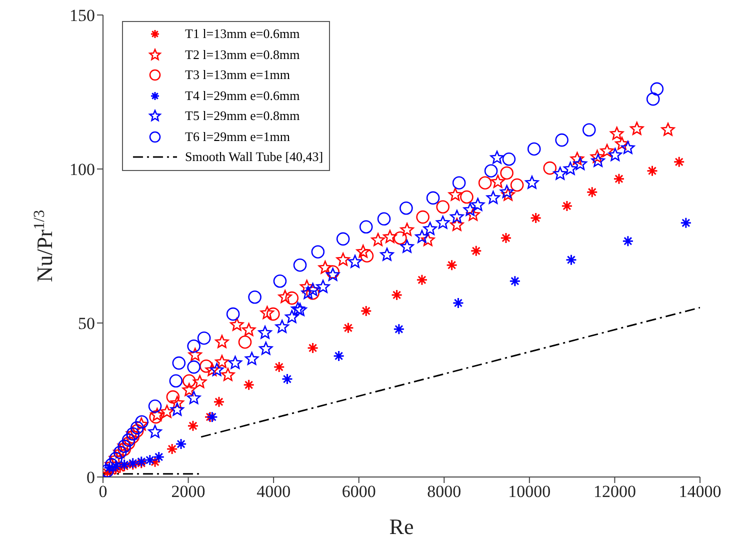  Describe the element at coordinates (359, 492) in the screenshot. I see `x-tick-label: 6000` at that location.